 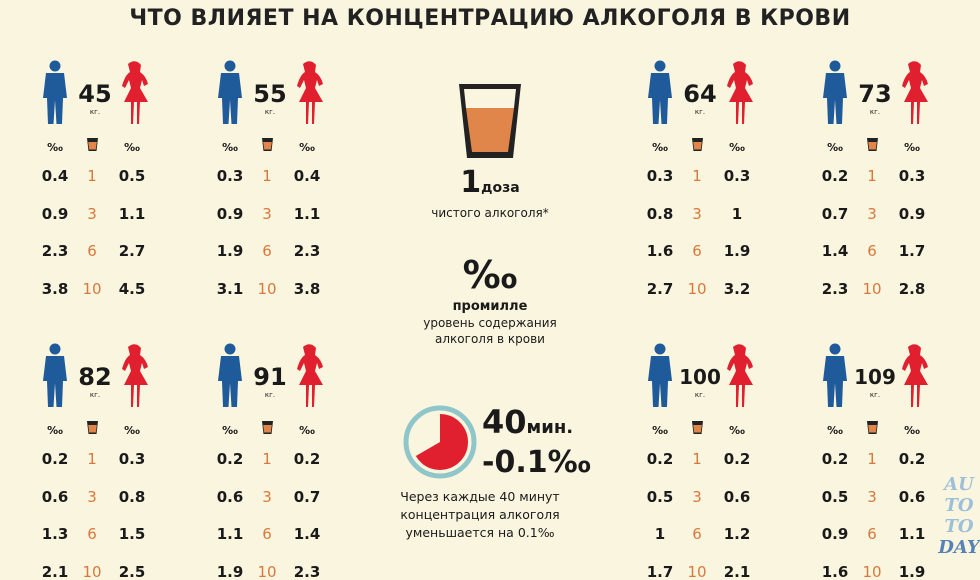 What do you see at coordinates (660, 214) in the screenshot?
I see `man-permille: 0.8` at bounding box center [660, 214].